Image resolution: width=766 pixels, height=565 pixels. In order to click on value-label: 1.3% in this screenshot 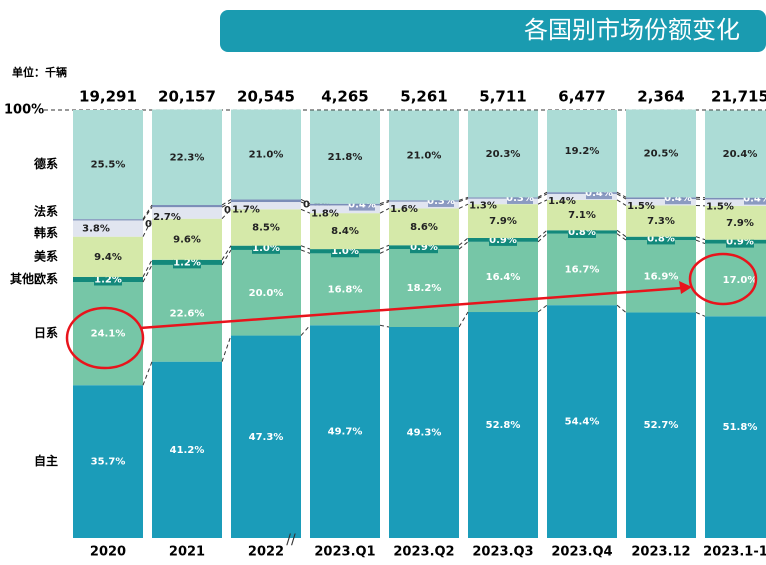, I will do `click(483, 205)`.